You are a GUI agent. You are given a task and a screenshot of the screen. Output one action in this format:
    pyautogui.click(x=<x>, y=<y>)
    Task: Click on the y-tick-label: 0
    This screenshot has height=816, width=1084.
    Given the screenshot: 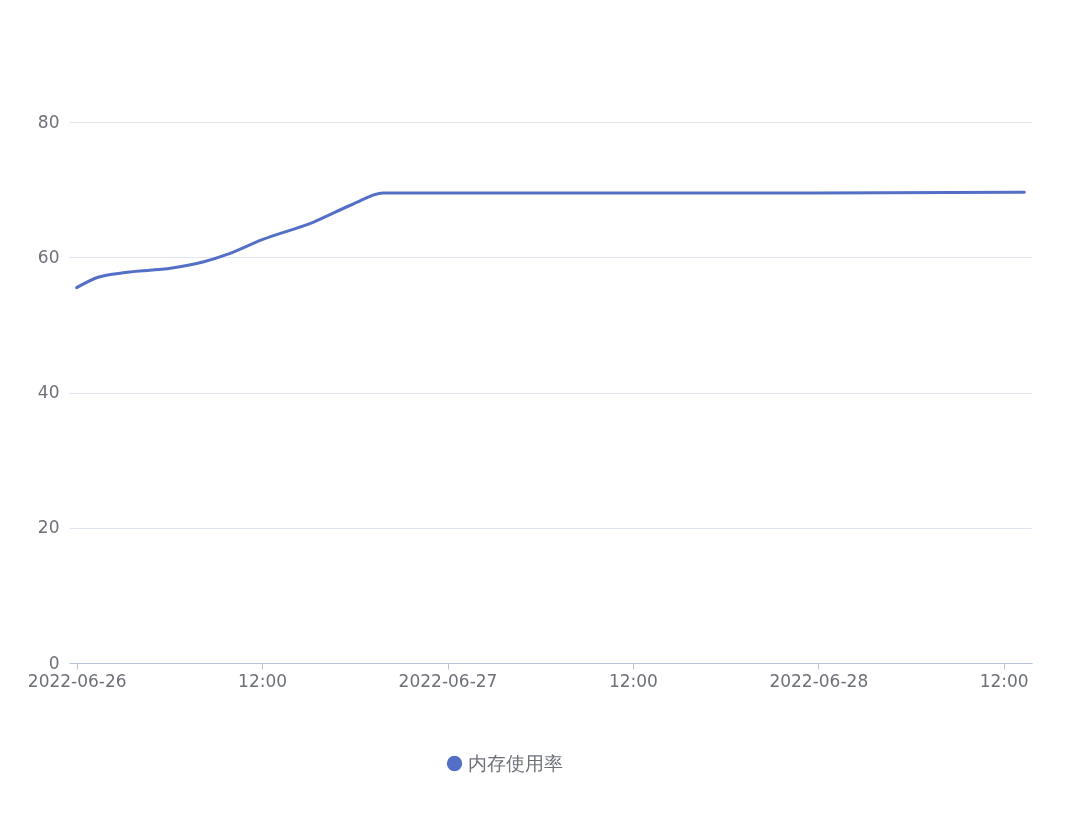 What is the action you would take?
    pyautogui.click(x=54, y=662)
    